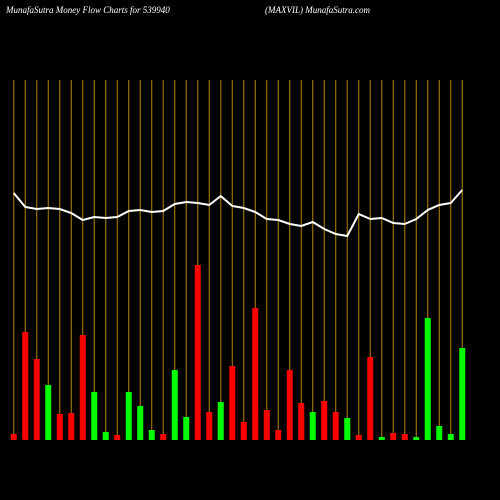 The width and height of the screenshot is (500, 500). Describe the element at coordinates (237, 213) in the screenshot. I see `flow-line` at that location.